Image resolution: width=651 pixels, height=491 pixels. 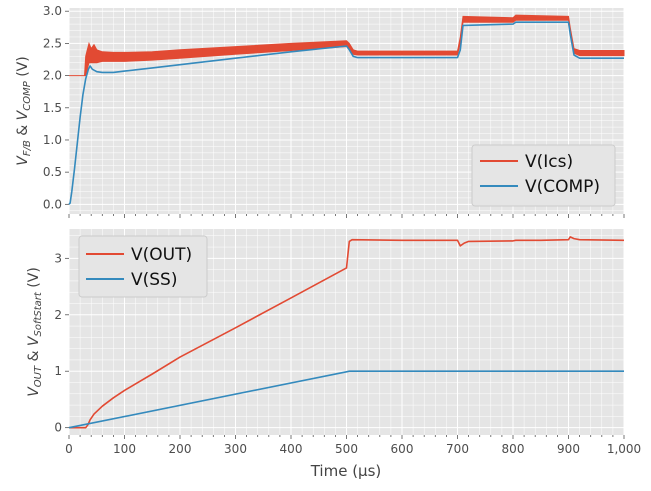 I want to click on y-tick-label: 2.0, so click(x=52, y=76).